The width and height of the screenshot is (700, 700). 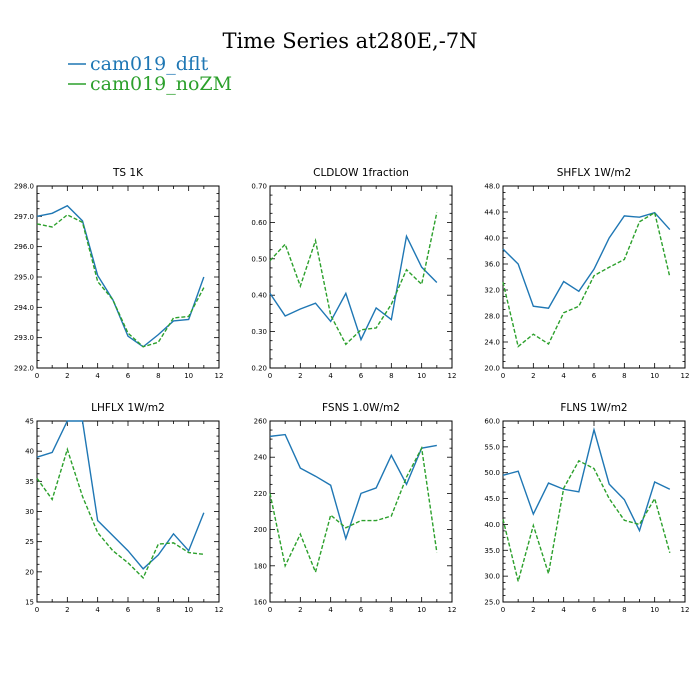 I want to click on y-tick-label: 0.20, so click(x=259, y=369).